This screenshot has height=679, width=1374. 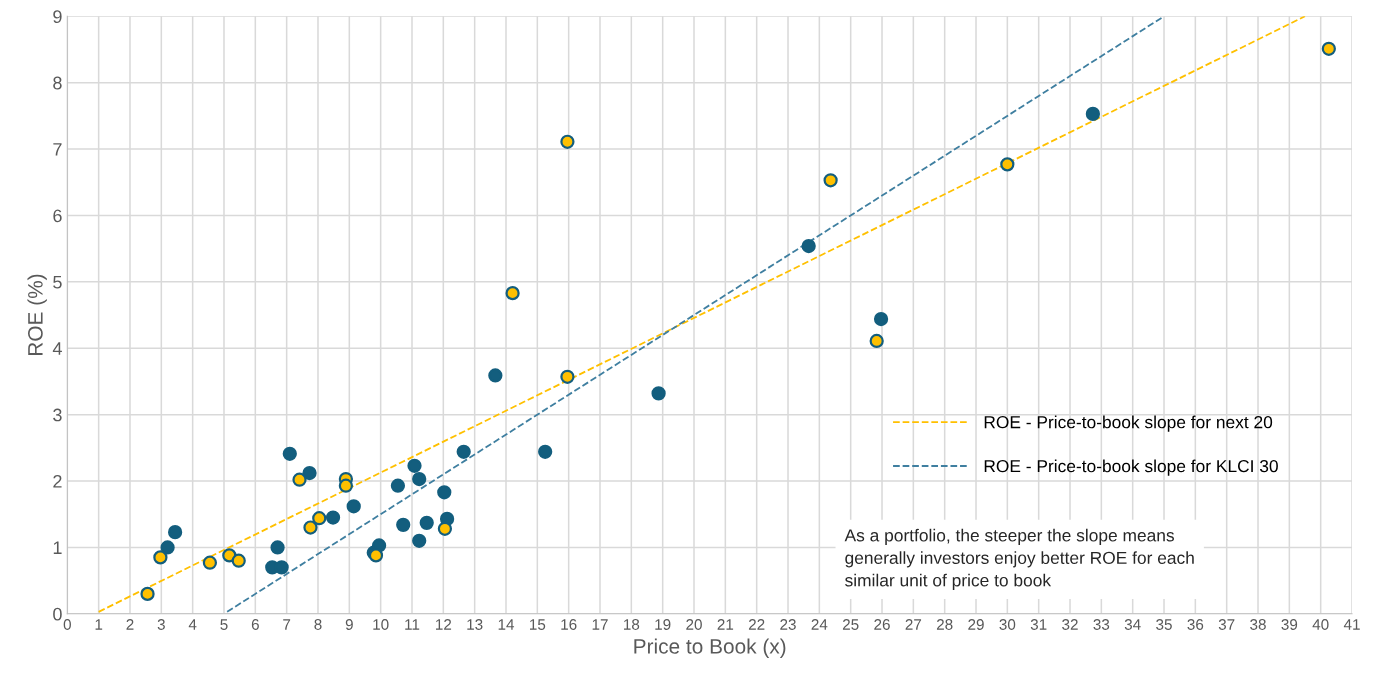 I want to click on x-tick-label: 21, so click(x=725, y=624).